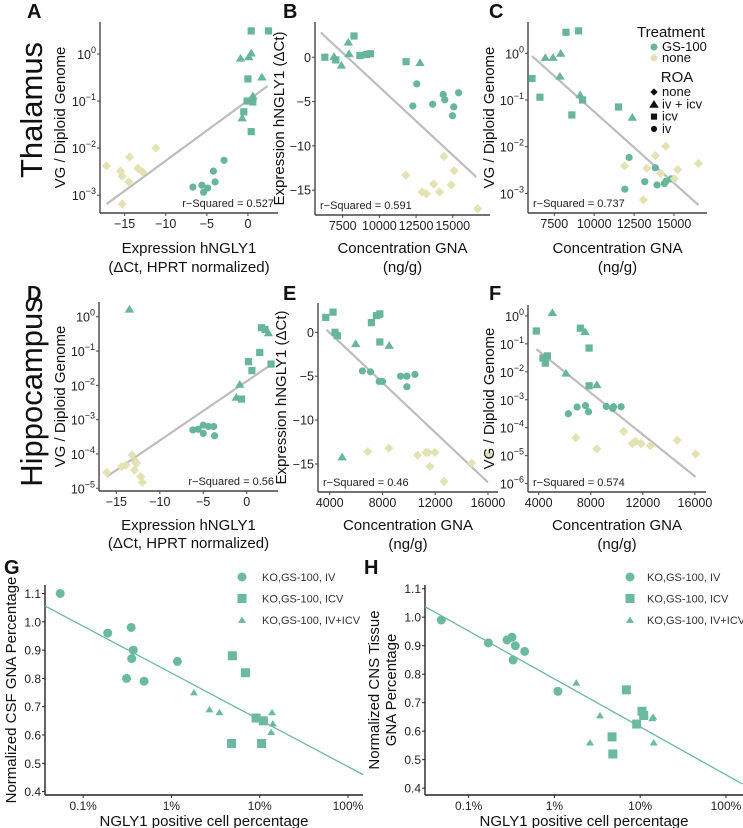  I want to click on y-tick-label: 10⁰, so click(85, 316).